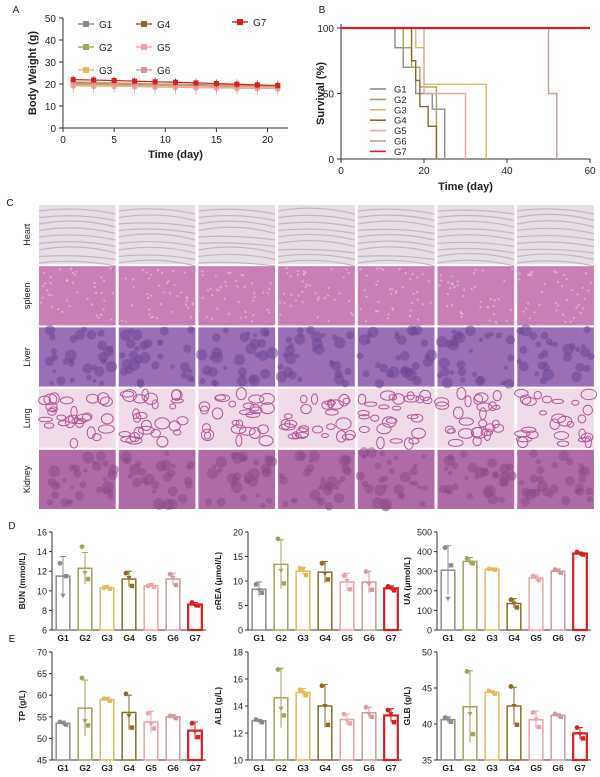 The width and height of the screenshot is (600, 777). Describe the element at coordinates (407, 581) in the screenshot. I see `y-axis-title: UA (μmol/L)` at that location.